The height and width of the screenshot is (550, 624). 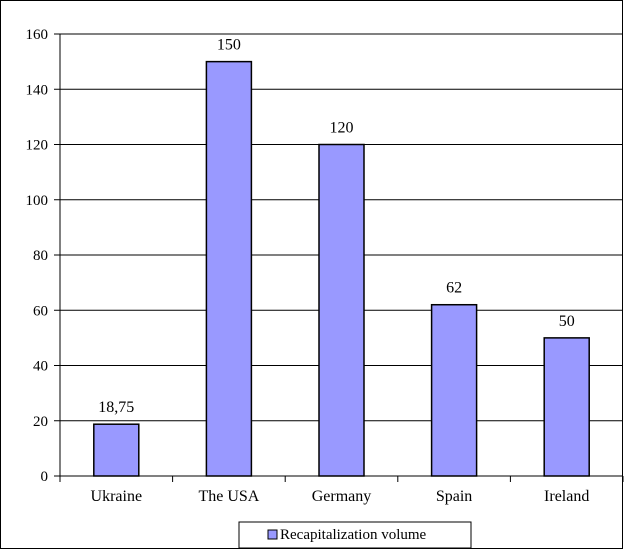 I want to click on x-axis-ticks: Ukraine The USA Germany Spain Ireland, so click(x=341, y=490).